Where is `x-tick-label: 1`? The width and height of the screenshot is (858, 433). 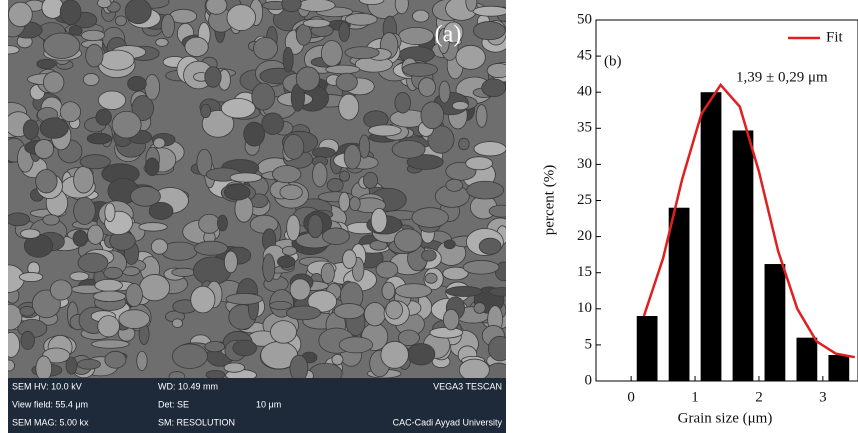 x-tick-label: 1 is located at coordinates (695, 397).